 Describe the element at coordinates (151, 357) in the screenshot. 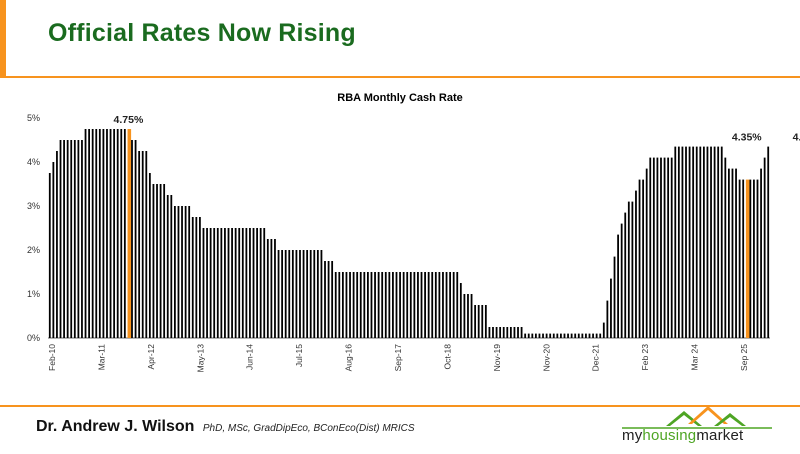

I see `x-tick-label: Apr-12` at that location.